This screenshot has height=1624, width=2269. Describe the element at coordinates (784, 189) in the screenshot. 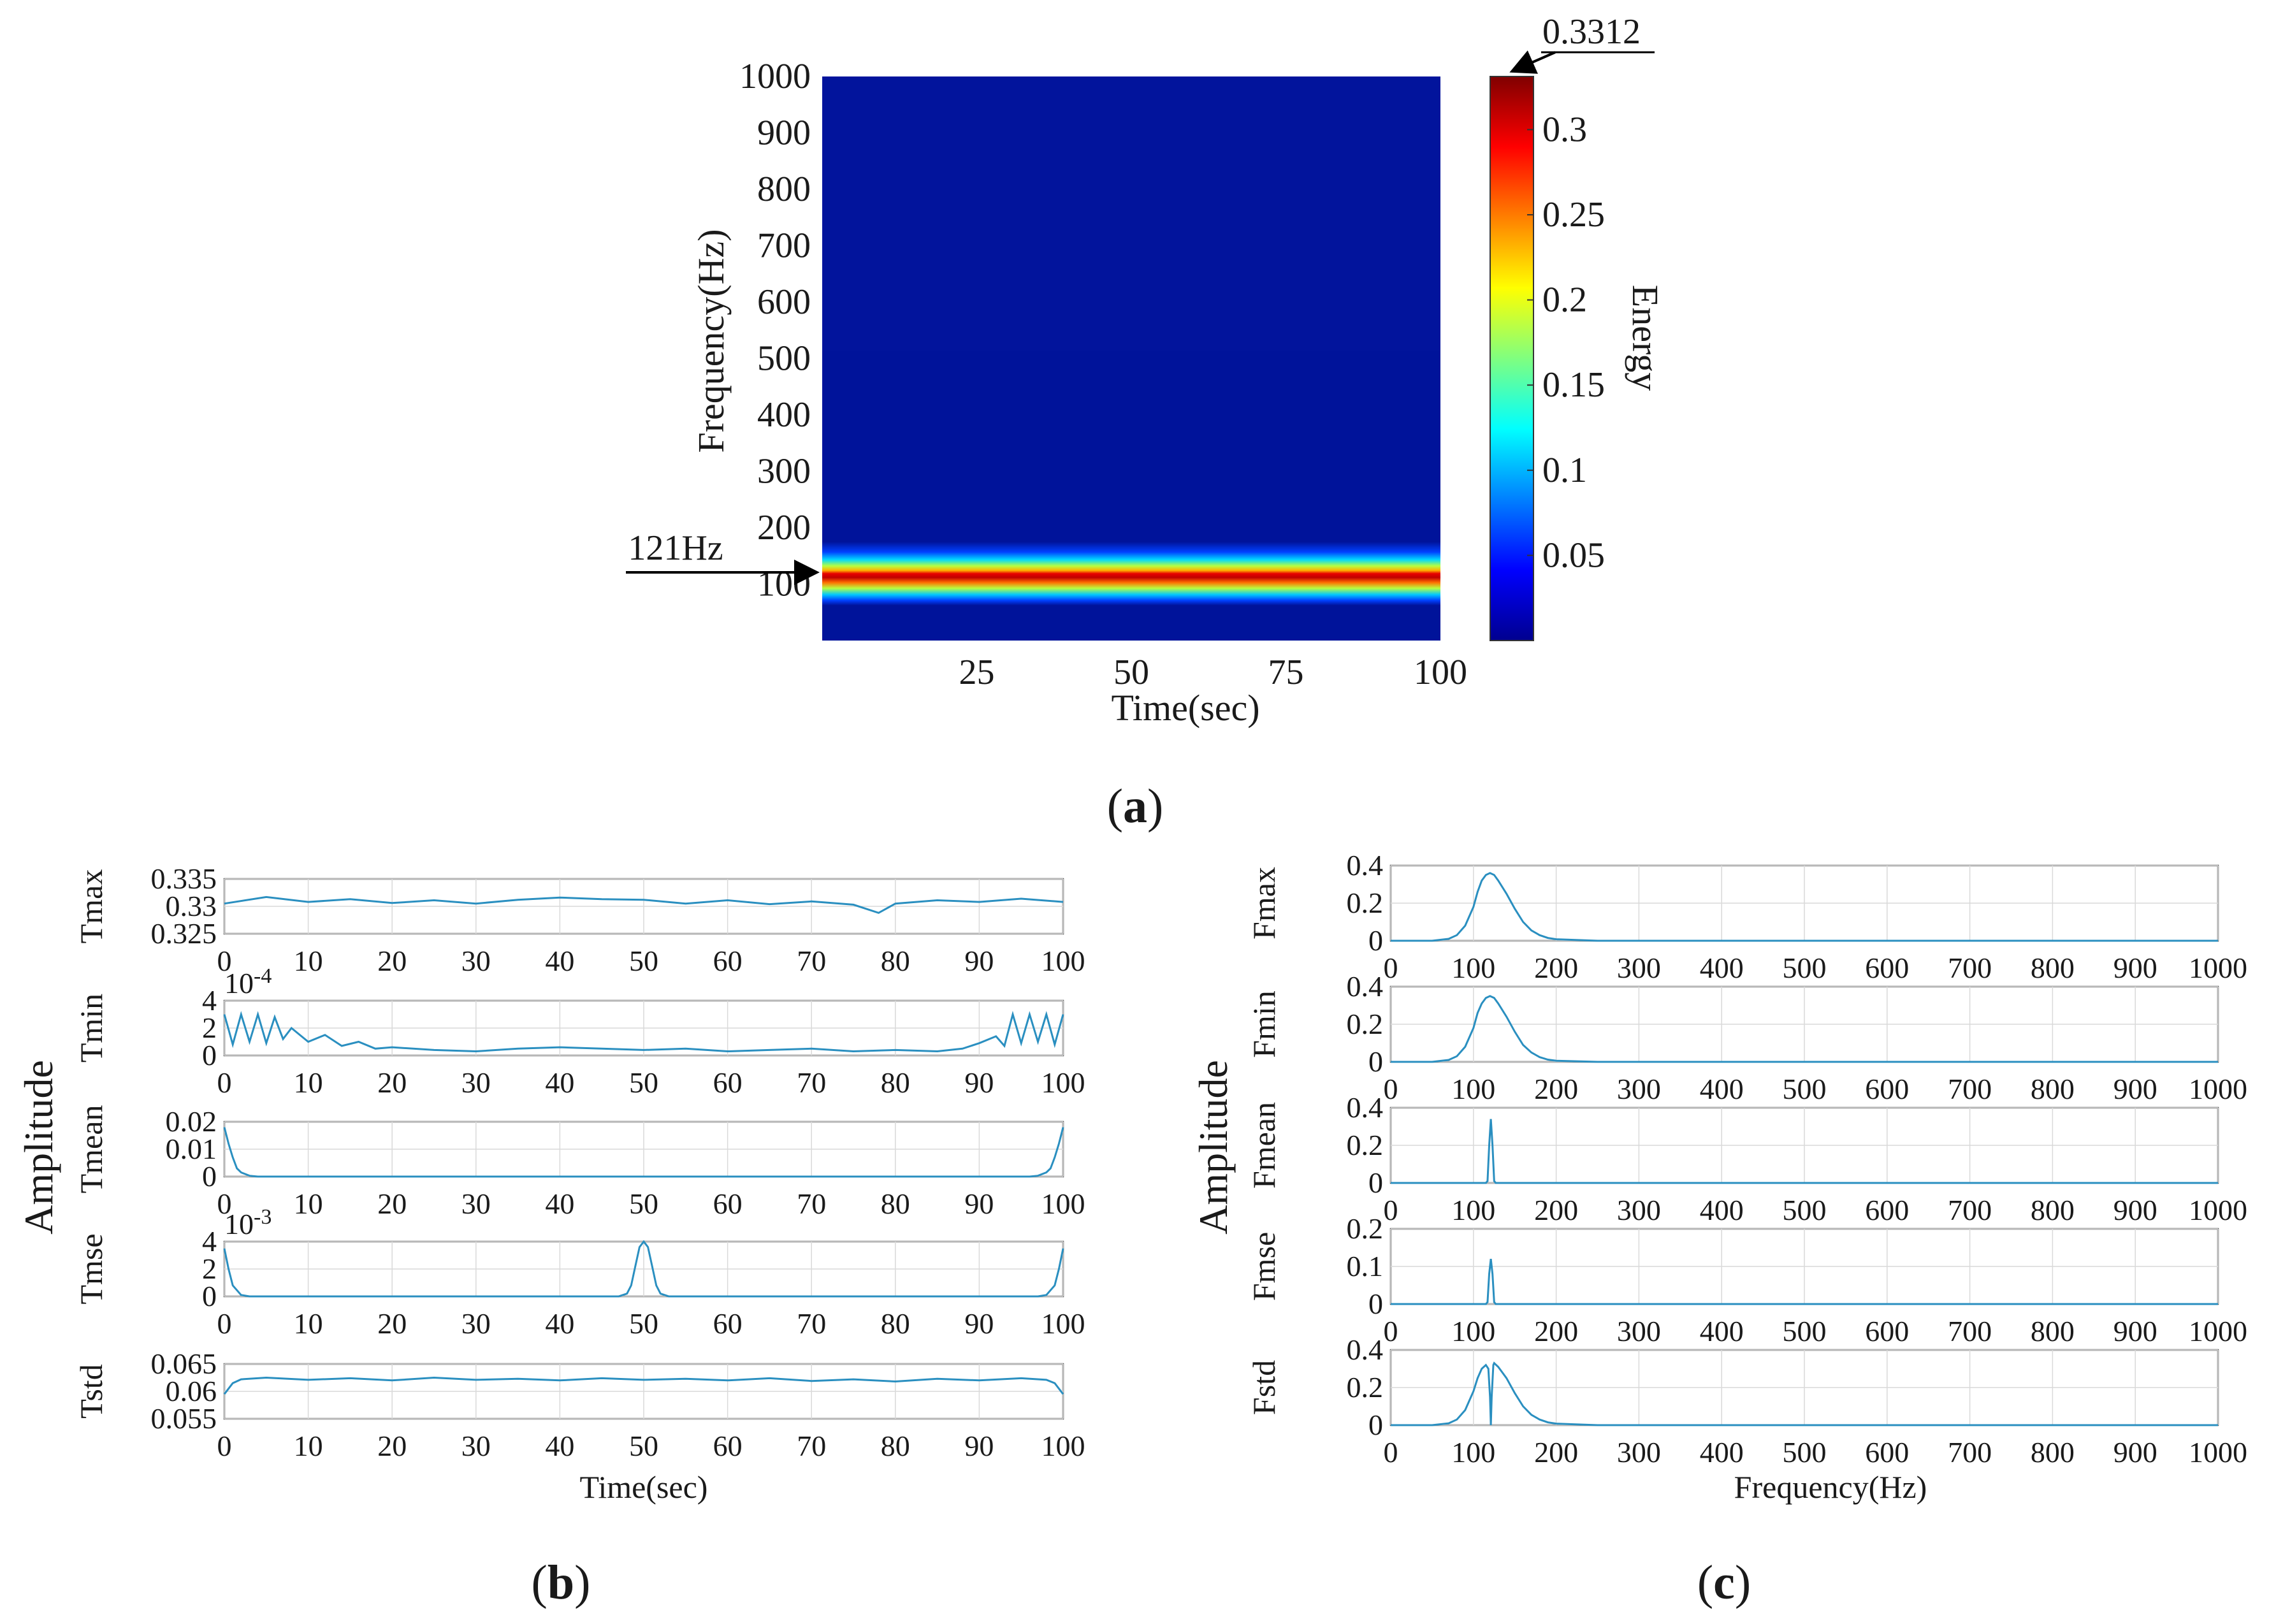

I see `spectrogram-y-tick: 800` at that location.